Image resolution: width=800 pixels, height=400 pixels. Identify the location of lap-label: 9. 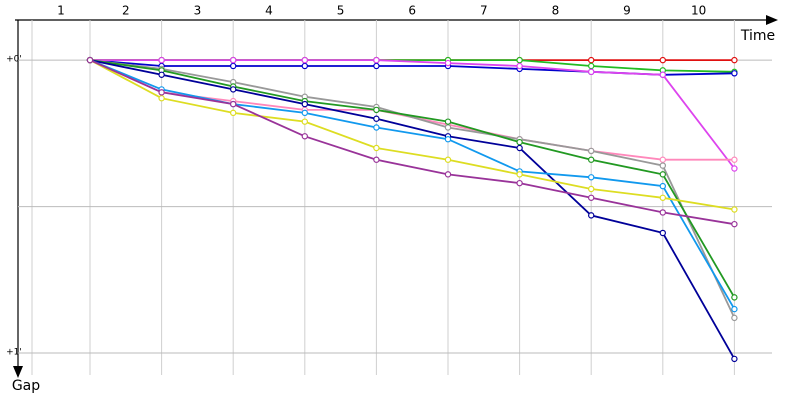
(627, 11).